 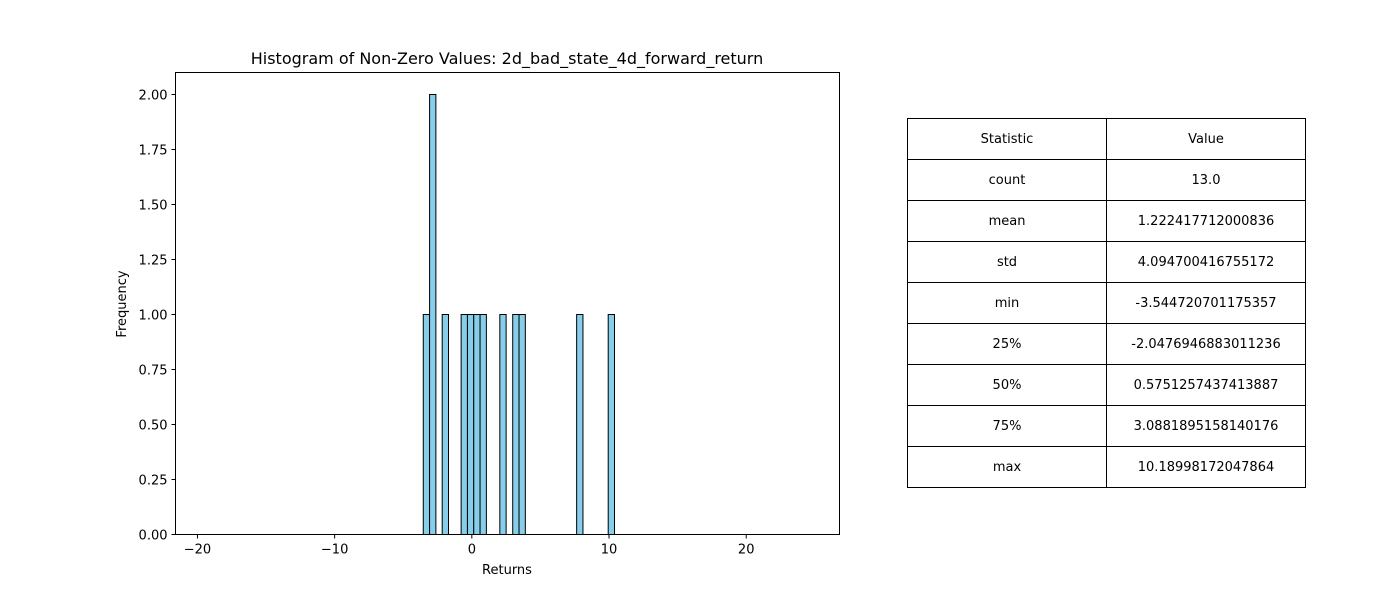 I want to click on statistic-name-cell: count, so click(x=1007, y=180).